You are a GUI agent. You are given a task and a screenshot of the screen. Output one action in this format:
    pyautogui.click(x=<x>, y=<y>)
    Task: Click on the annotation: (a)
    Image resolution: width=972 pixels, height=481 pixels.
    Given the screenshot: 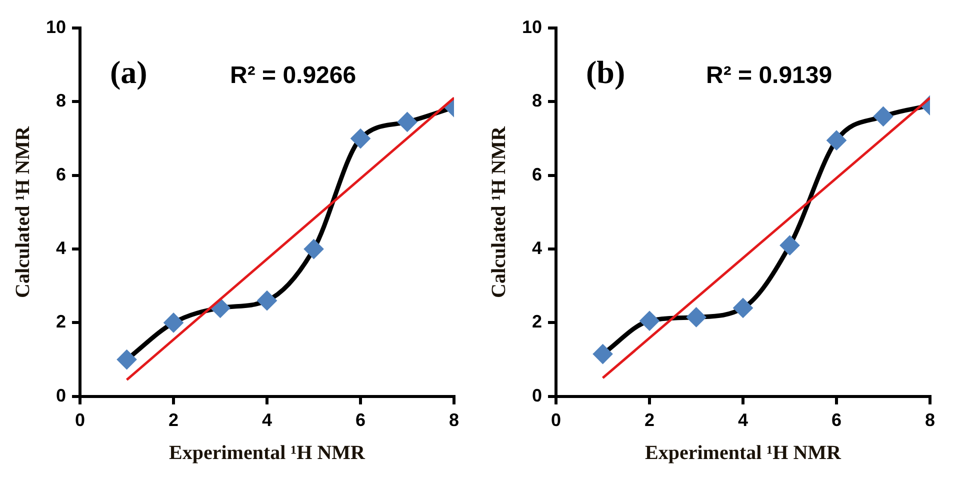 What is the action you would take?
    pyautogui.click(x=129, y=72)
    